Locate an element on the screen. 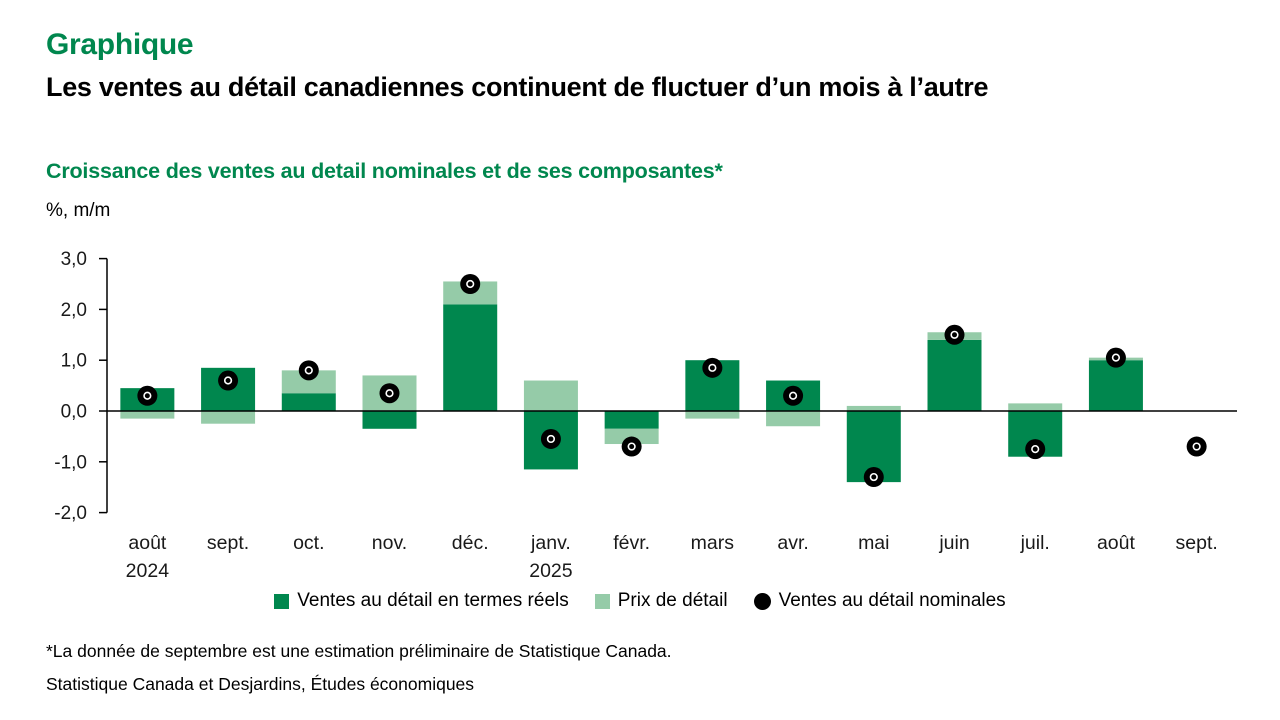 Image resolution: width=1280 pixels, height=720 pixels. y-tick-label: 1,0 is located at coordinates (74, 361).